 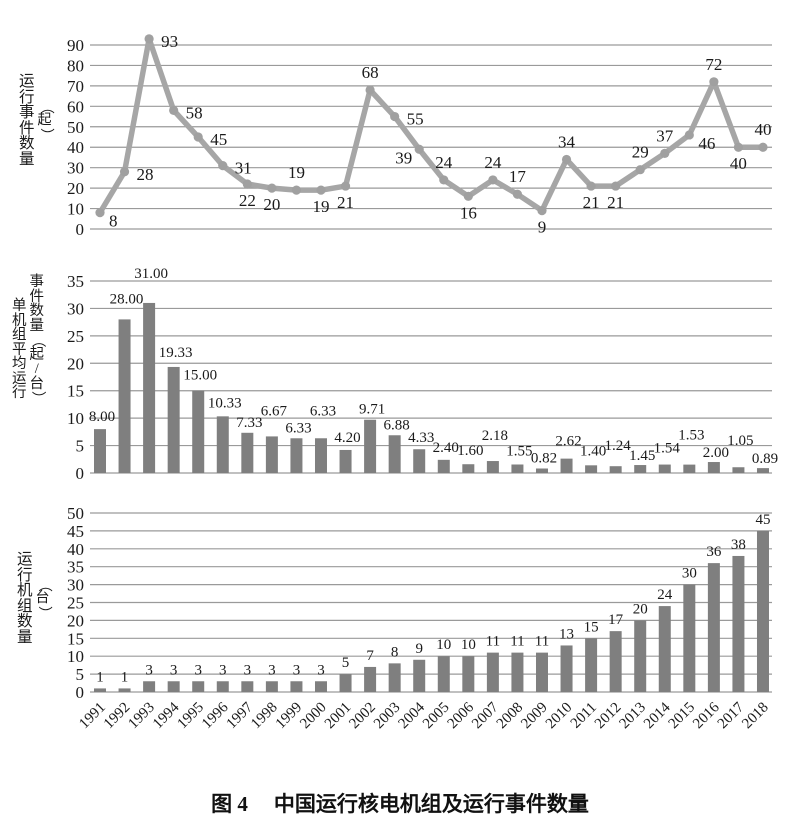 What do you see at coordinates (75, 86) in the screenshot?
I see `y-tick-label: 70` at bounding box center [75, 86].